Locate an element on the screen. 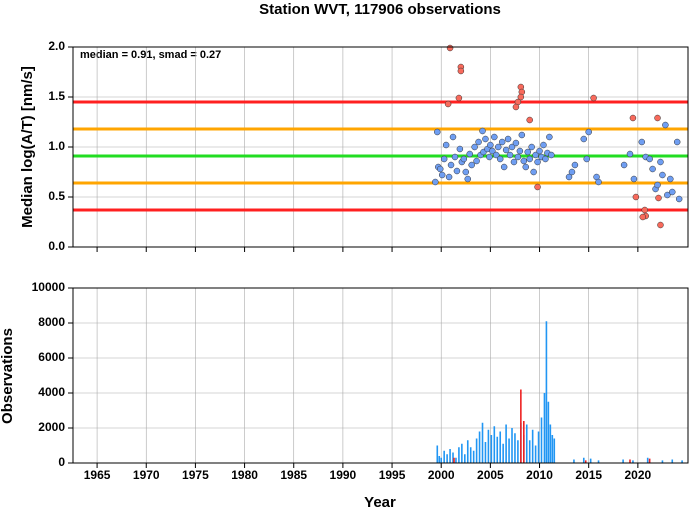 The width and height of the screenshot is (693, 511). y-axis-label: Observations is located at coordinates (8, 376).